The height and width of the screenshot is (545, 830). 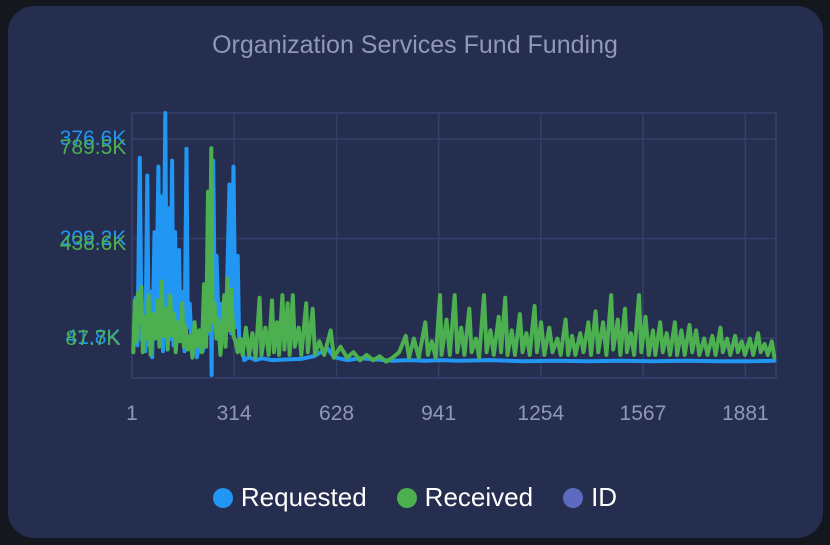 What do you see at coordinates (573, 497) in the screenshot?
I see `legend-marker-id` at bounding box center [573, 497].